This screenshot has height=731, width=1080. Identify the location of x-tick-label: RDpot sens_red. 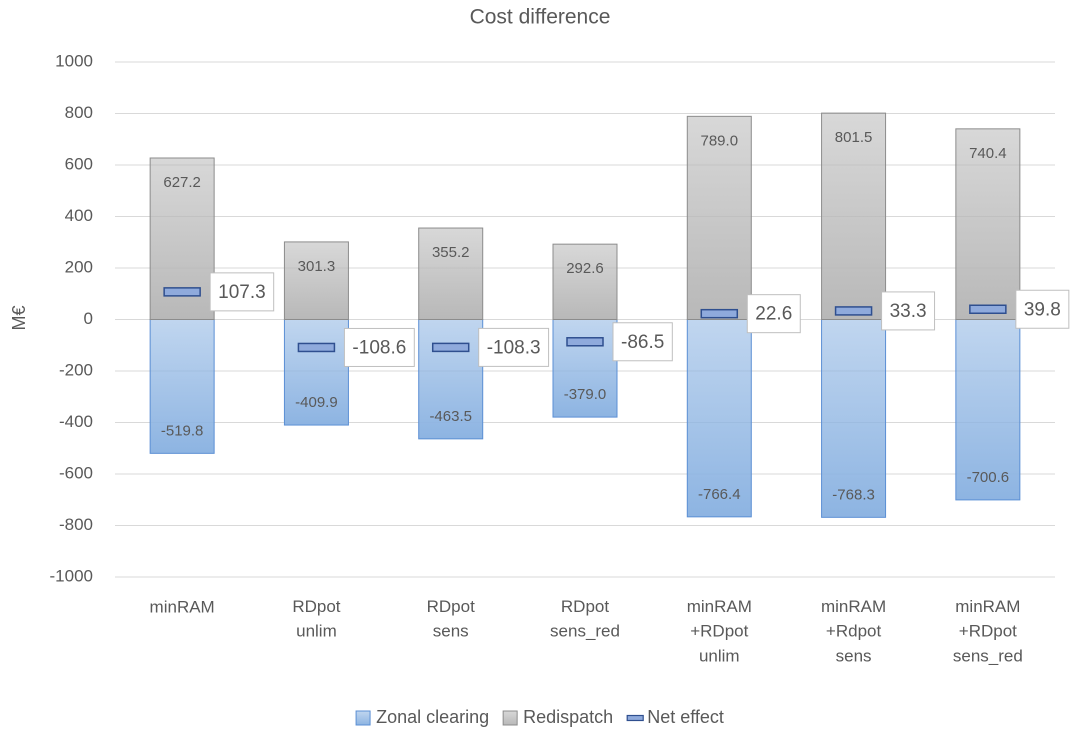
(585, 619).